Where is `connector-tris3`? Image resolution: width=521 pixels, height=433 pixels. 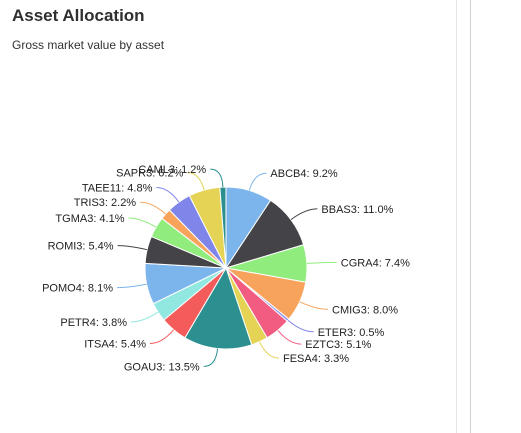 connector-tris3 is located at coordinates (153, 208).